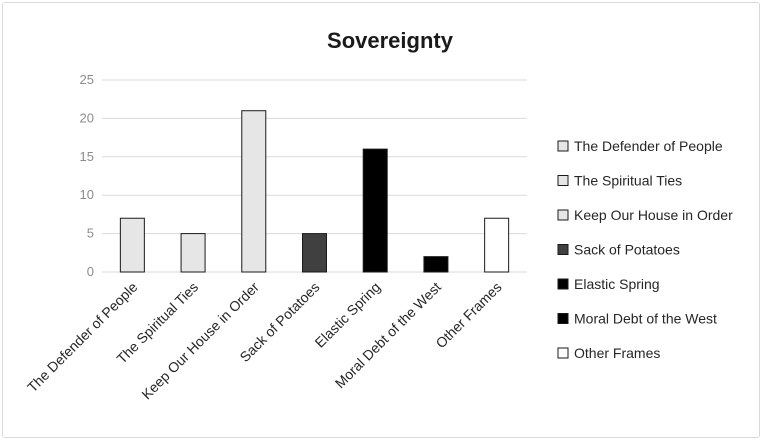  I want to click on x-tick-label: The Defender of People, so click(82, 337).